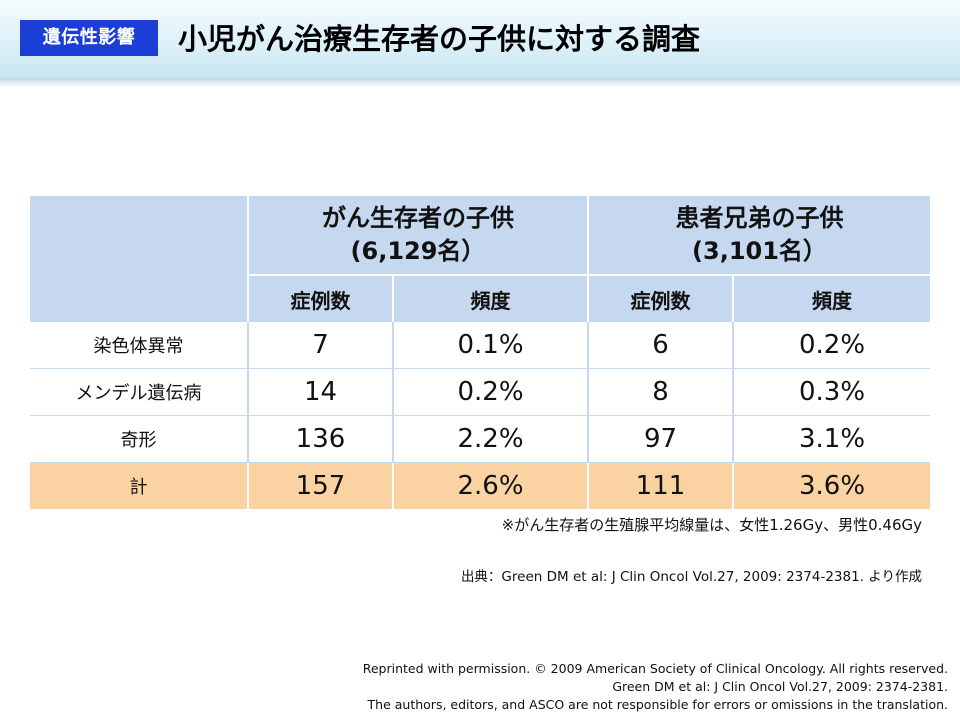 The height and width of the screenshot is (720, 960). I want to click on cell-value: 3.1%, so click(831, 439).